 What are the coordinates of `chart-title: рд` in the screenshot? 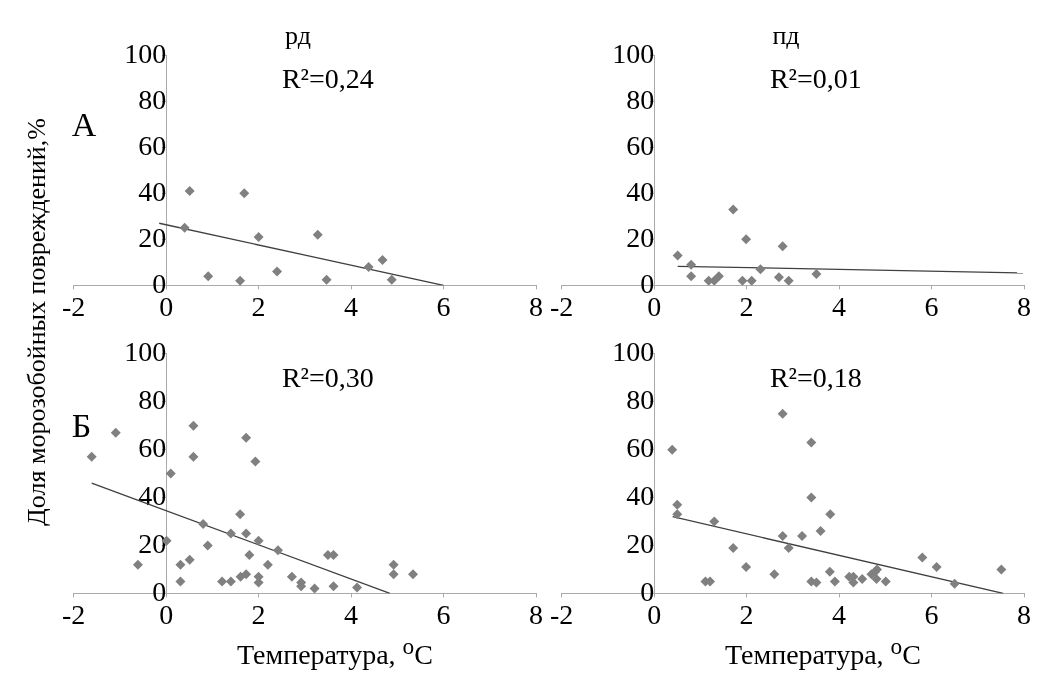 It's located at (298, 36).